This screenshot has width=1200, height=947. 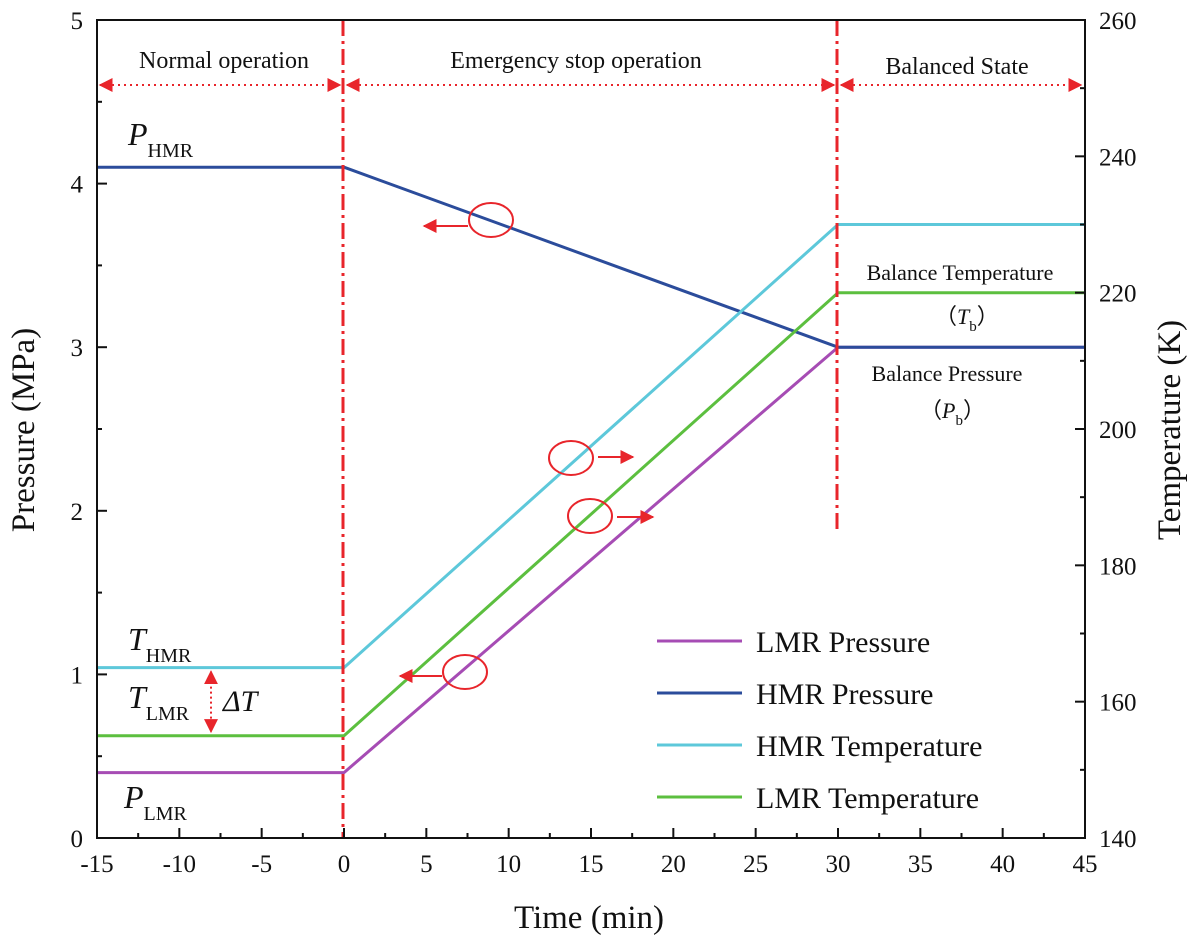 I want to click on annotation-delta-t: ΔT, so click(x=241, y=701).